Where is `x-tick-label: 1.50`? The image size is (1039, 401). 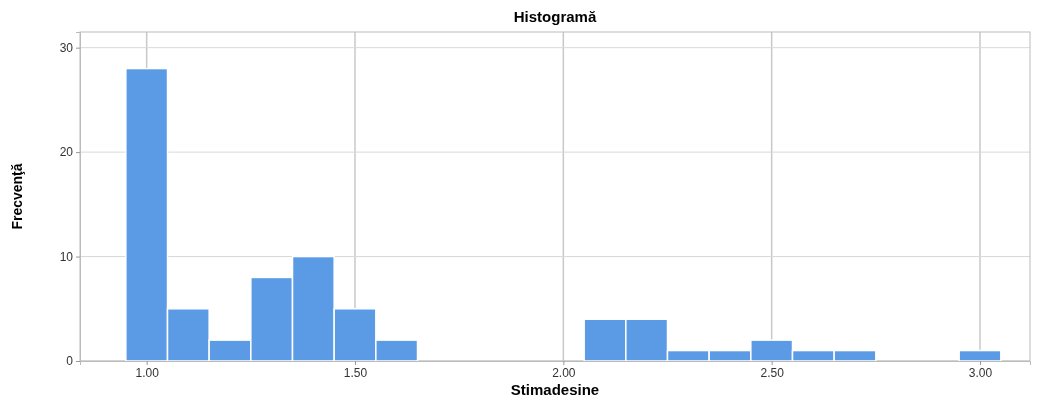
x-tick-label: 1.50 is located at coordinates (355, 372).